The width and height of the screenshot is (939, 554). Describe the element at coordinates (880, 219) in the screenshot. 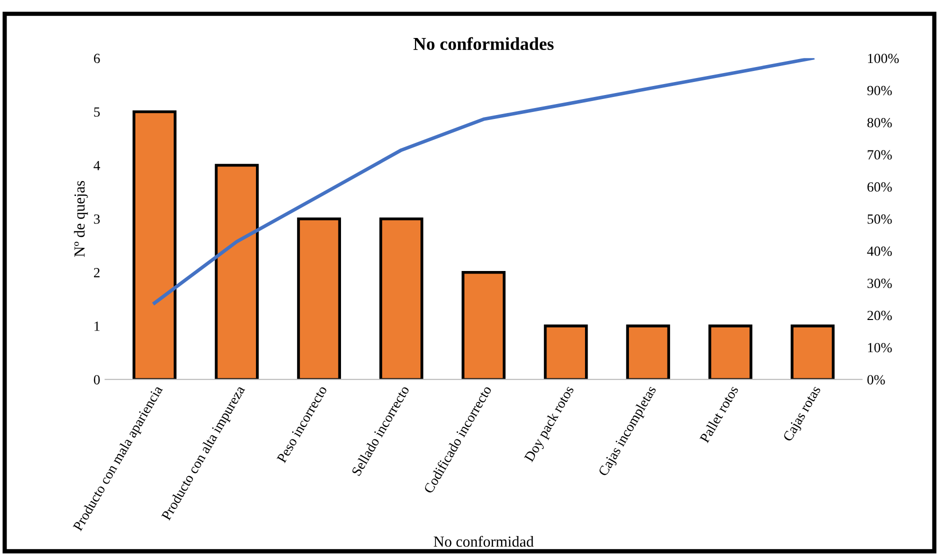

I see `y2-tick-label: 50%` at that location.